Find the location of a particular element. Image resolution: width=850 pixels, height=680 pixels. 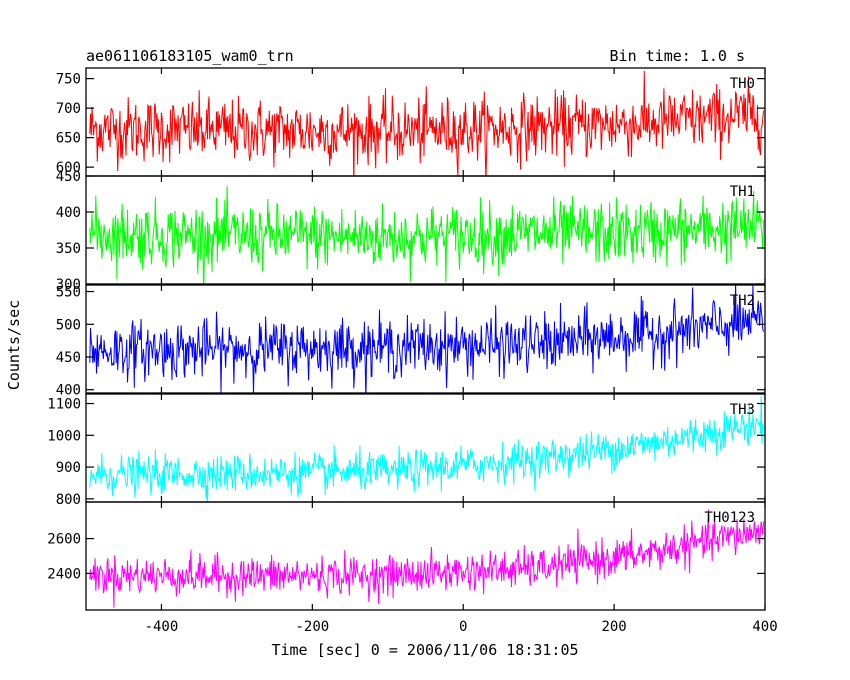

y-tick-label: 550 is located at coordinates (68, 293).